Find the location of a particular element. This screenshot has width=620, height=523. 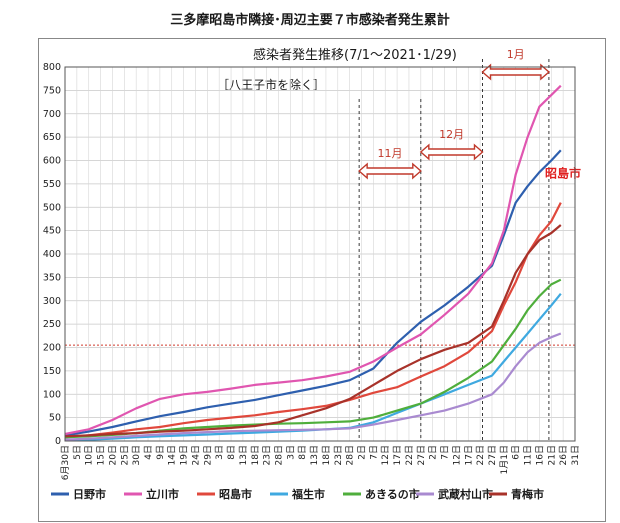

y-tick-label: 100 is located at coordinates (52, 394).